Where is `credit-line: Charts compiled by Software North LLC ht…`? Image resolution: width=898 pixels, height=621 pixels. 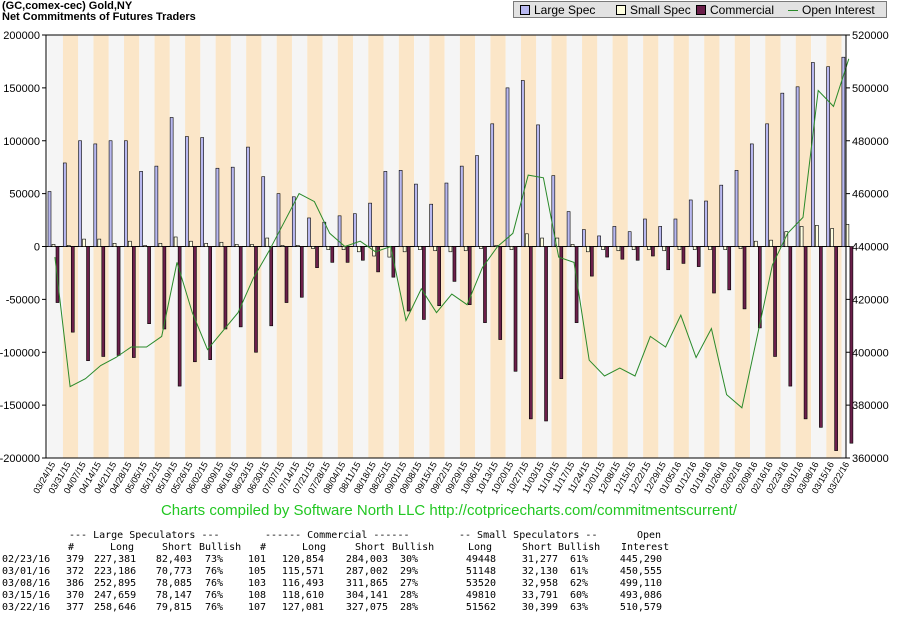 credit-line: Charts compiled by Software North LLC ht… is located at coordinates (449, 510).